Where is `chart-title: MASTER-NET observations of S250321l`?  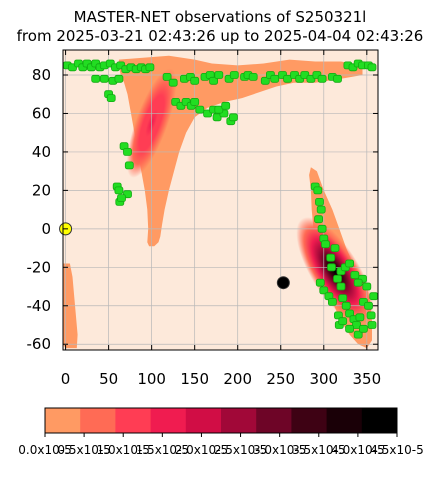 chart-title: MASTER-NET observations of S250321l is located at coordinates (220, 17).